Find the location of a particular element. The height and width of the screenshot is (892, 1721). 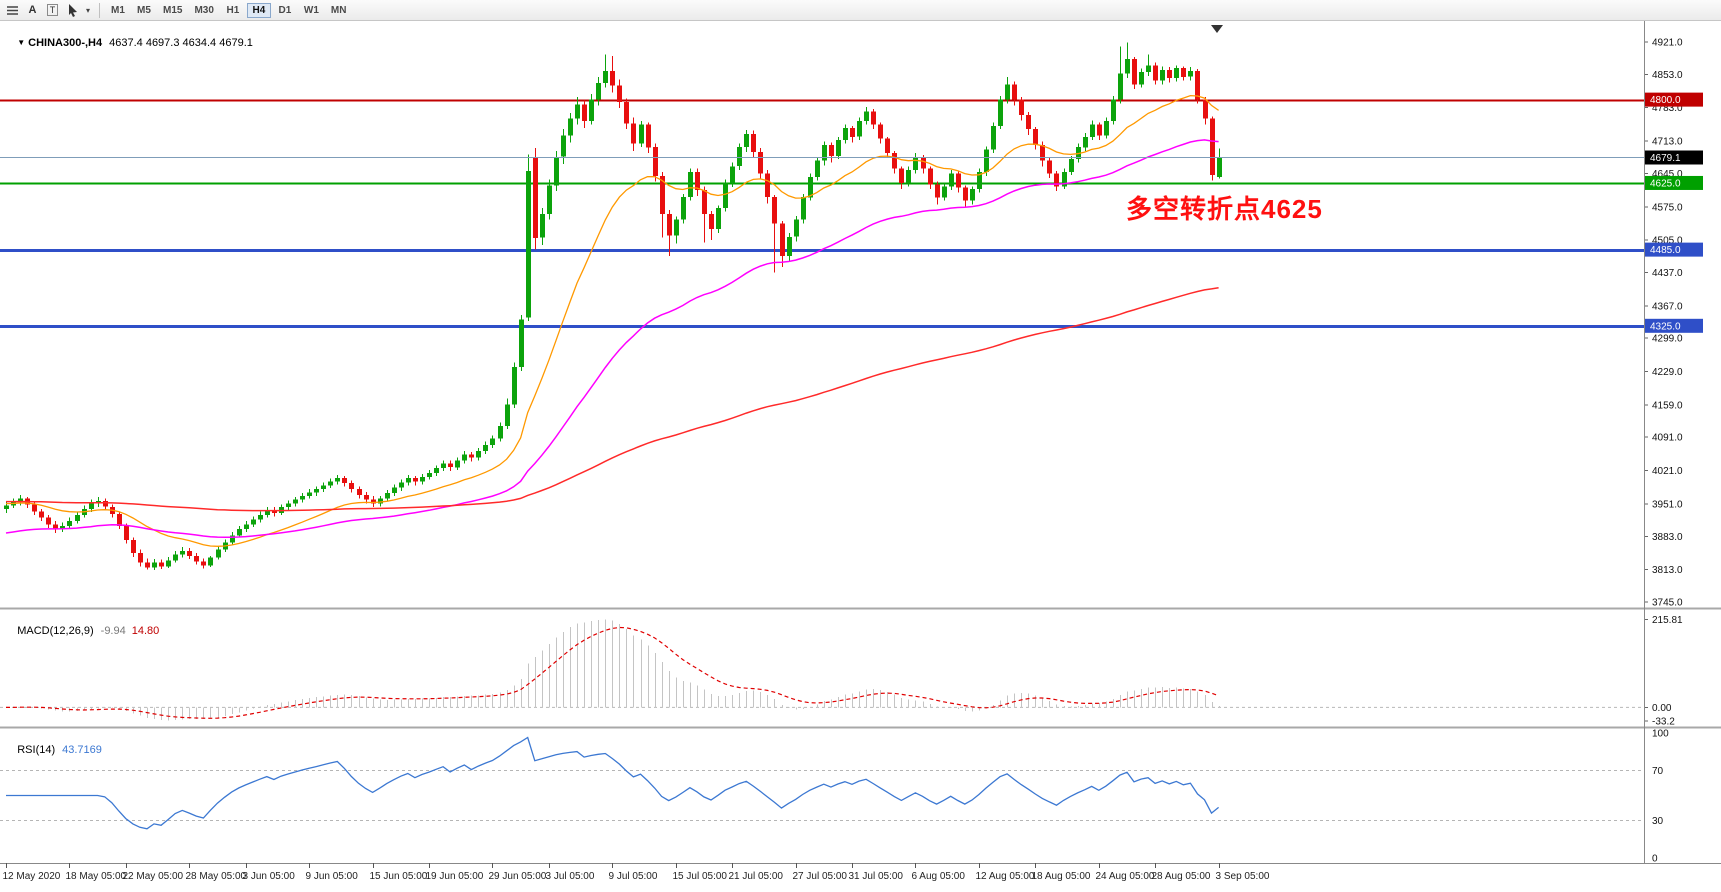

chart-header: ▼ CHINA300-,H4 4637.4 4697.3 4634.4 4679.1 is located at coordinates (129, 43).